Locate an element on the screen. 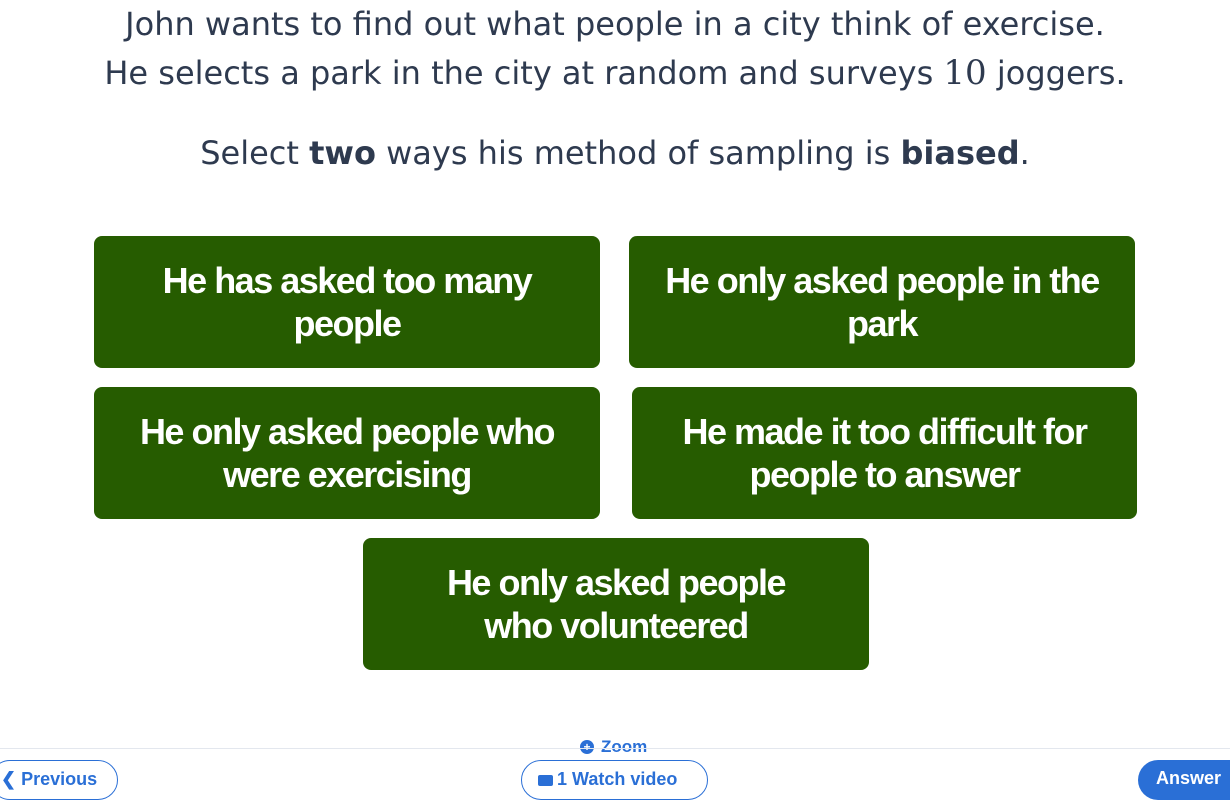 Image resolution: width=1230 pixels, height=800 pixels. instruction-bold-two: two is located at coordinates (342, 153).